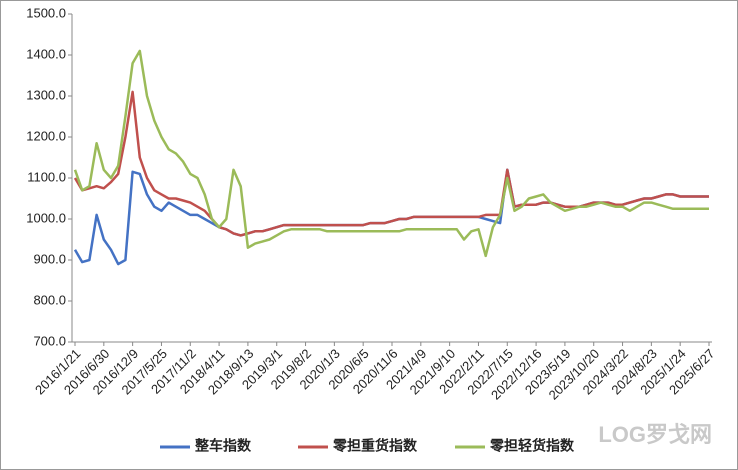 The height and width of the screenshot is (470, 738). I want to click on y-tick-label: 700.0, so click(49, 340).